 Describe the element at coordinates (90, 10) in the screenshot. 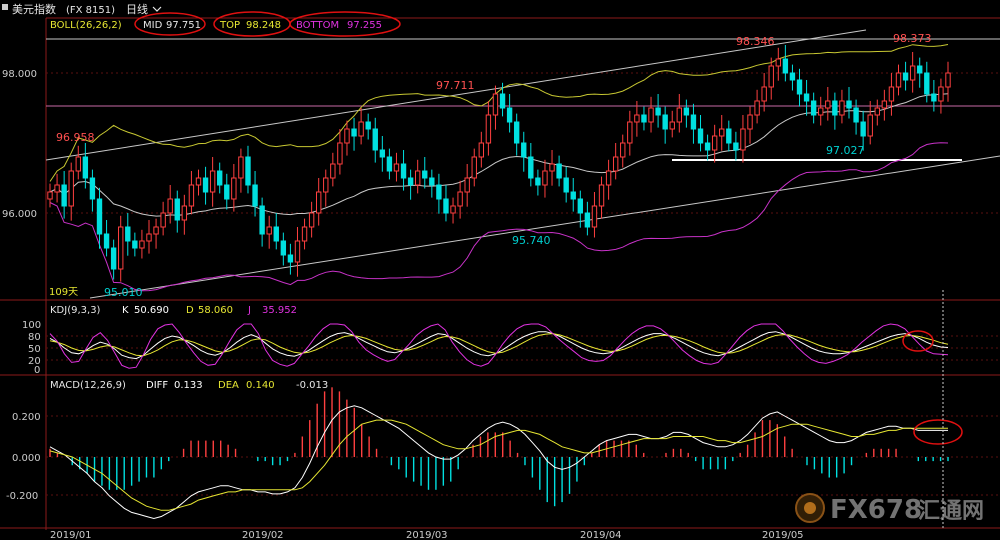

I see `symbol-code: (FX 8151)` at that location.